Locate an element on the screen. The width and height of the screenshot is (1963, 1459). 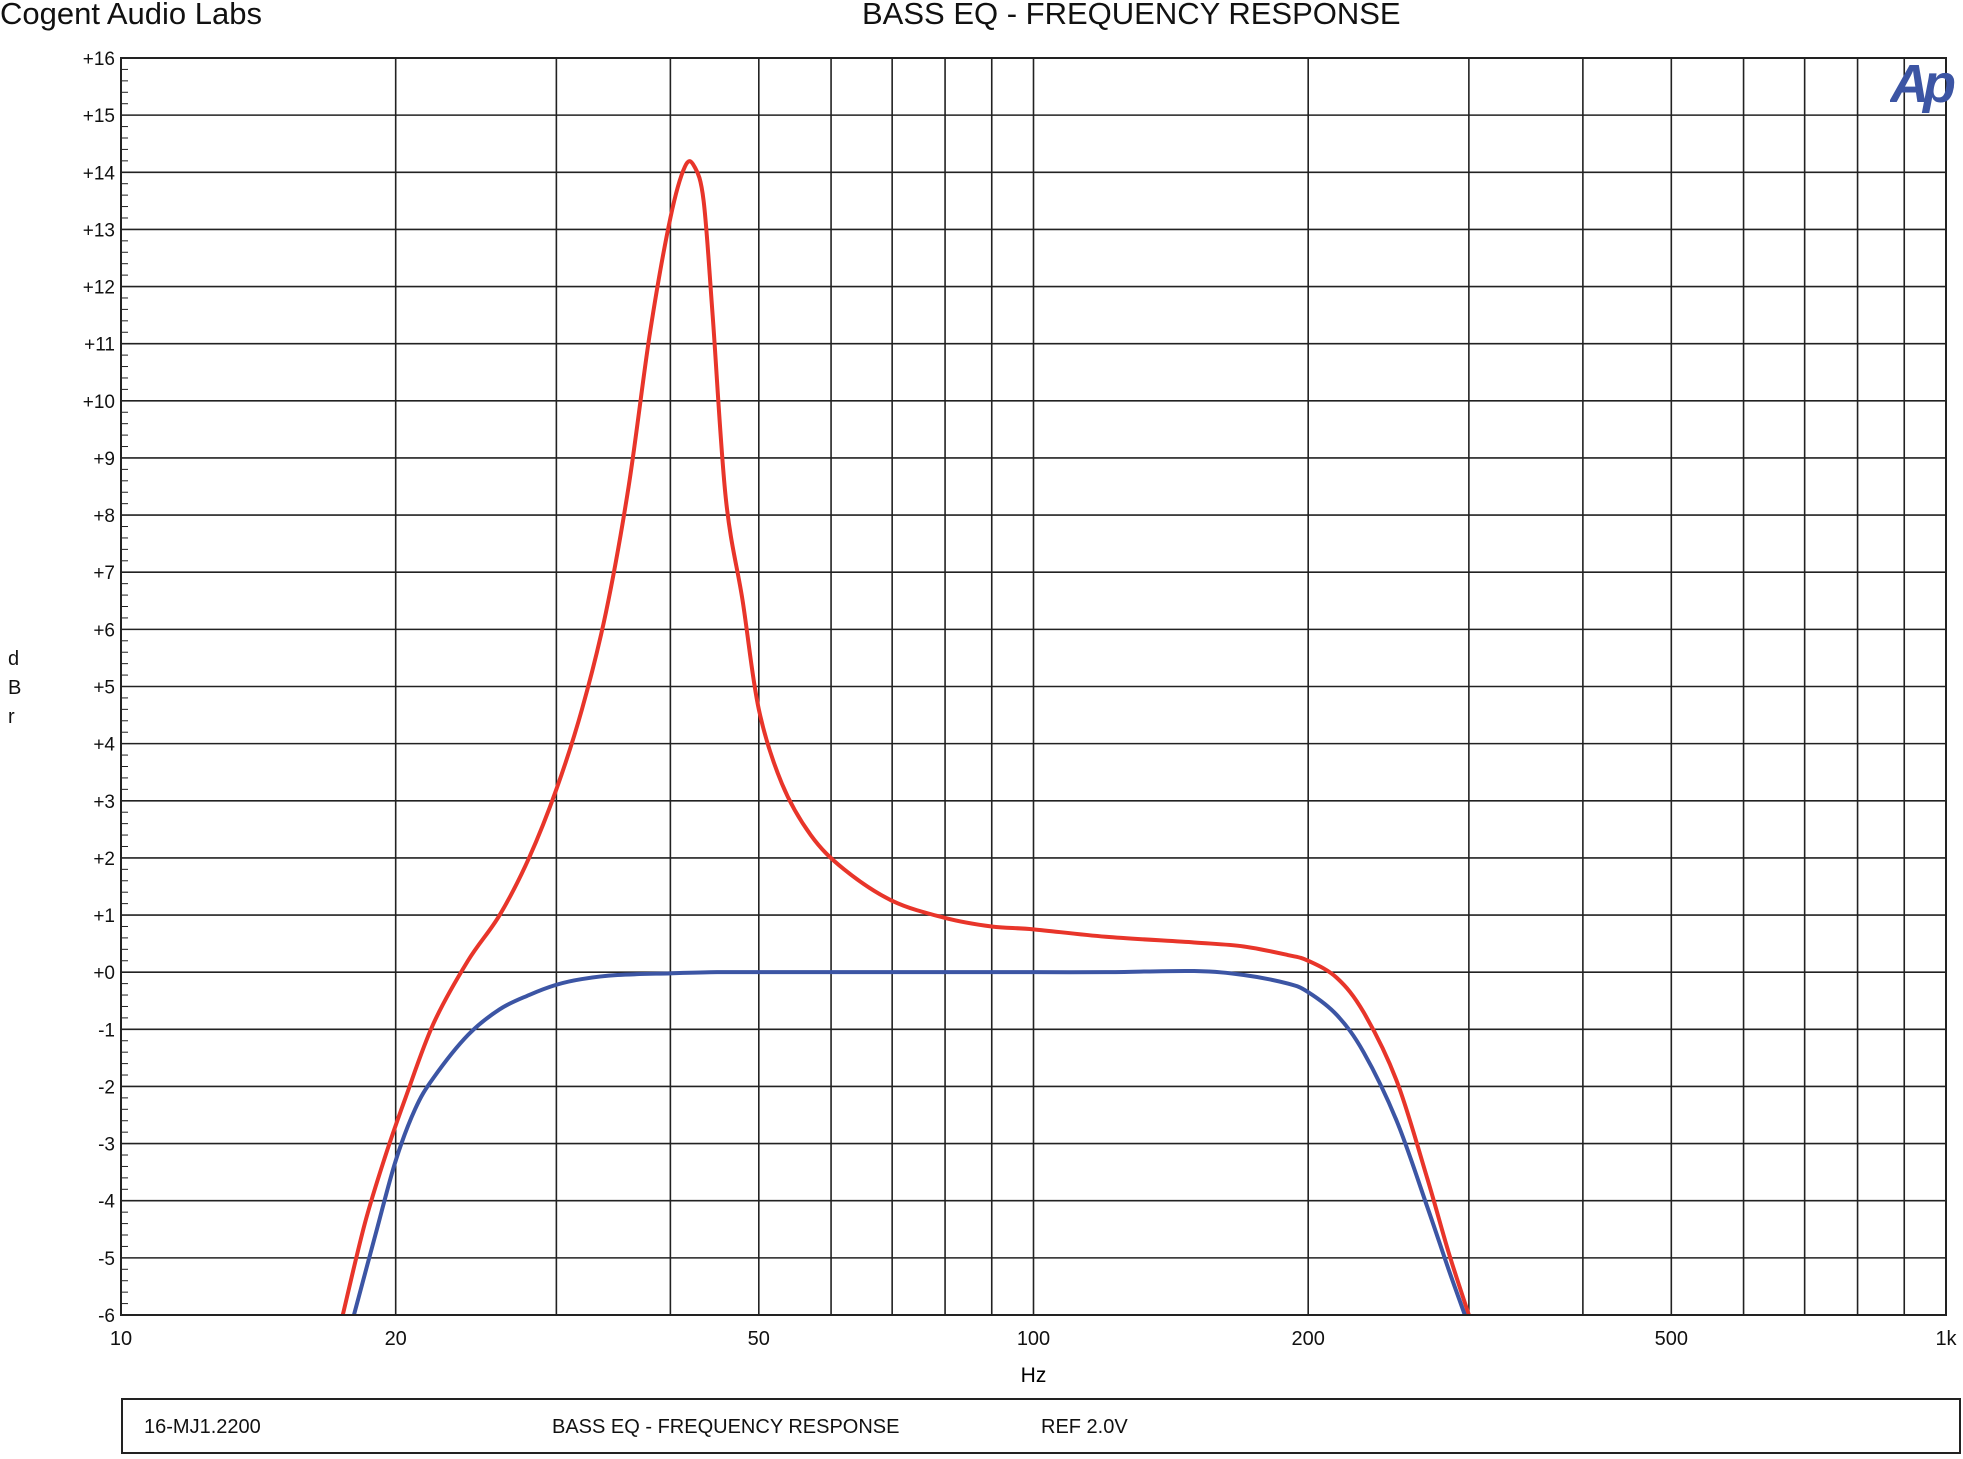
x-tick-label: 1k is located at coordinates (1946, 1339).